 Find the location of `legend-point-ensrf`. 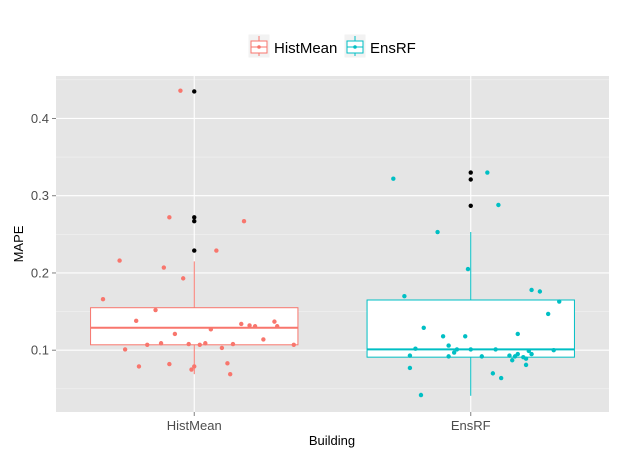

legend-point-ensrf is located at coordinates (355, 47).